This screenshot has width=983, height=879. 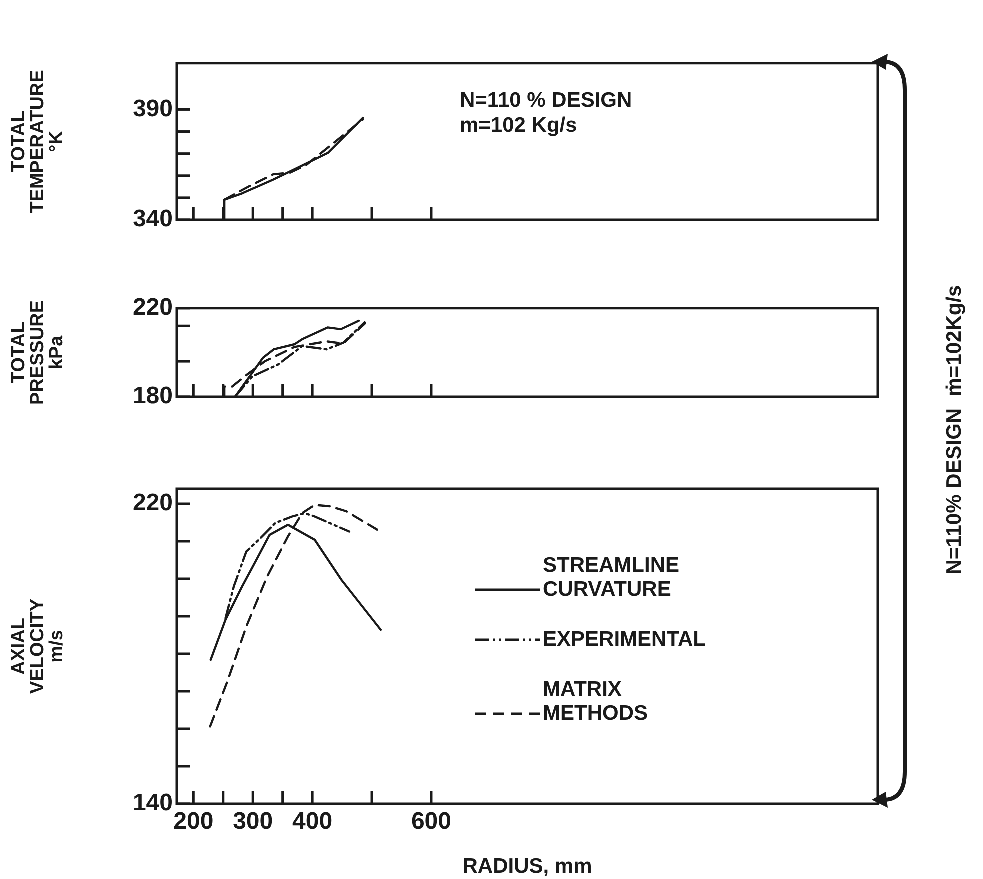 What do you see at coordinates (38, 142) in the screenshot?
I see `y-axis-title: TOTAL TEMPERATURE °K` at bounding box center [38, 142].